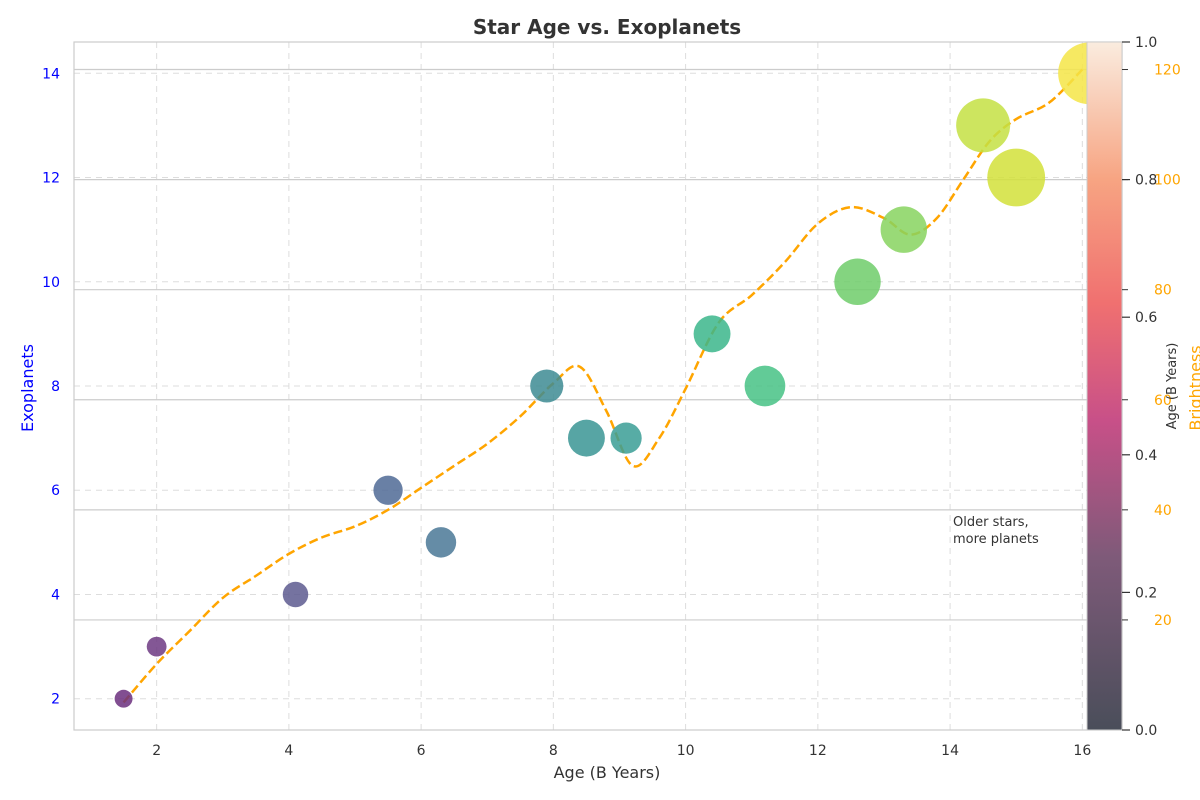 Image resolution: width=1200 pixels, height=800 pixels. Describe the element at coordinates (991, 522) in the screenshot. I see `annotation-line-1: Older stars,` at that location.